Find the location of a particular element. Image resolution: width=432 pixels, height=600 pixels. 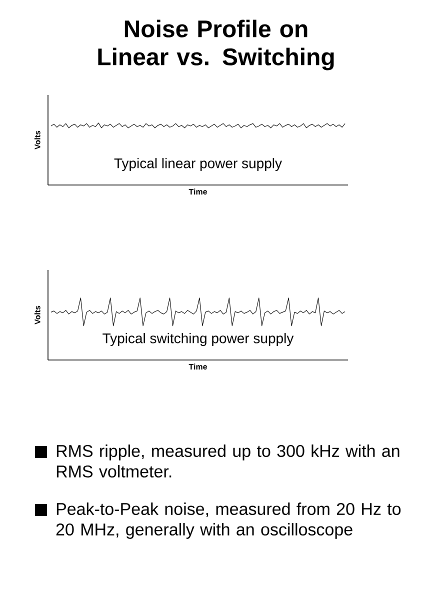

annotation: Typical linear power supply is located at coordinates (198, 165).